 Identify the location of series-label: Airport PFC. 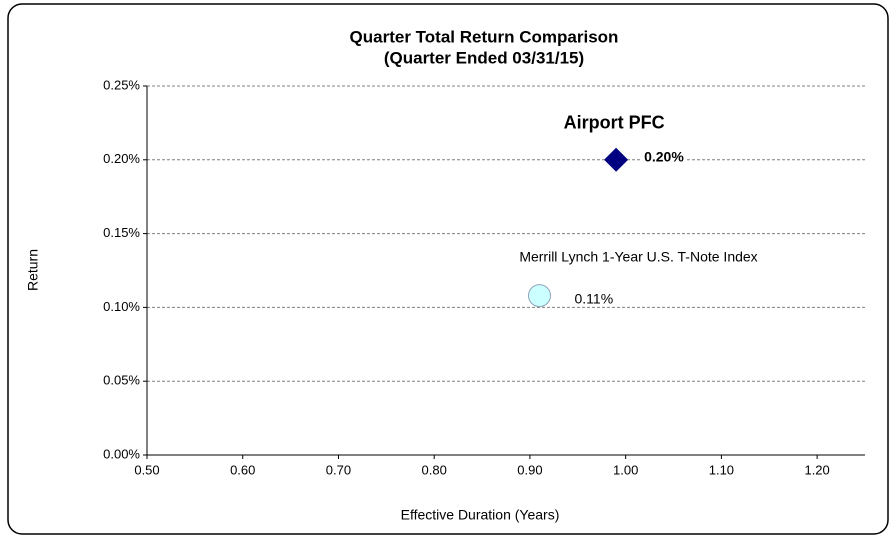
(614, 123).